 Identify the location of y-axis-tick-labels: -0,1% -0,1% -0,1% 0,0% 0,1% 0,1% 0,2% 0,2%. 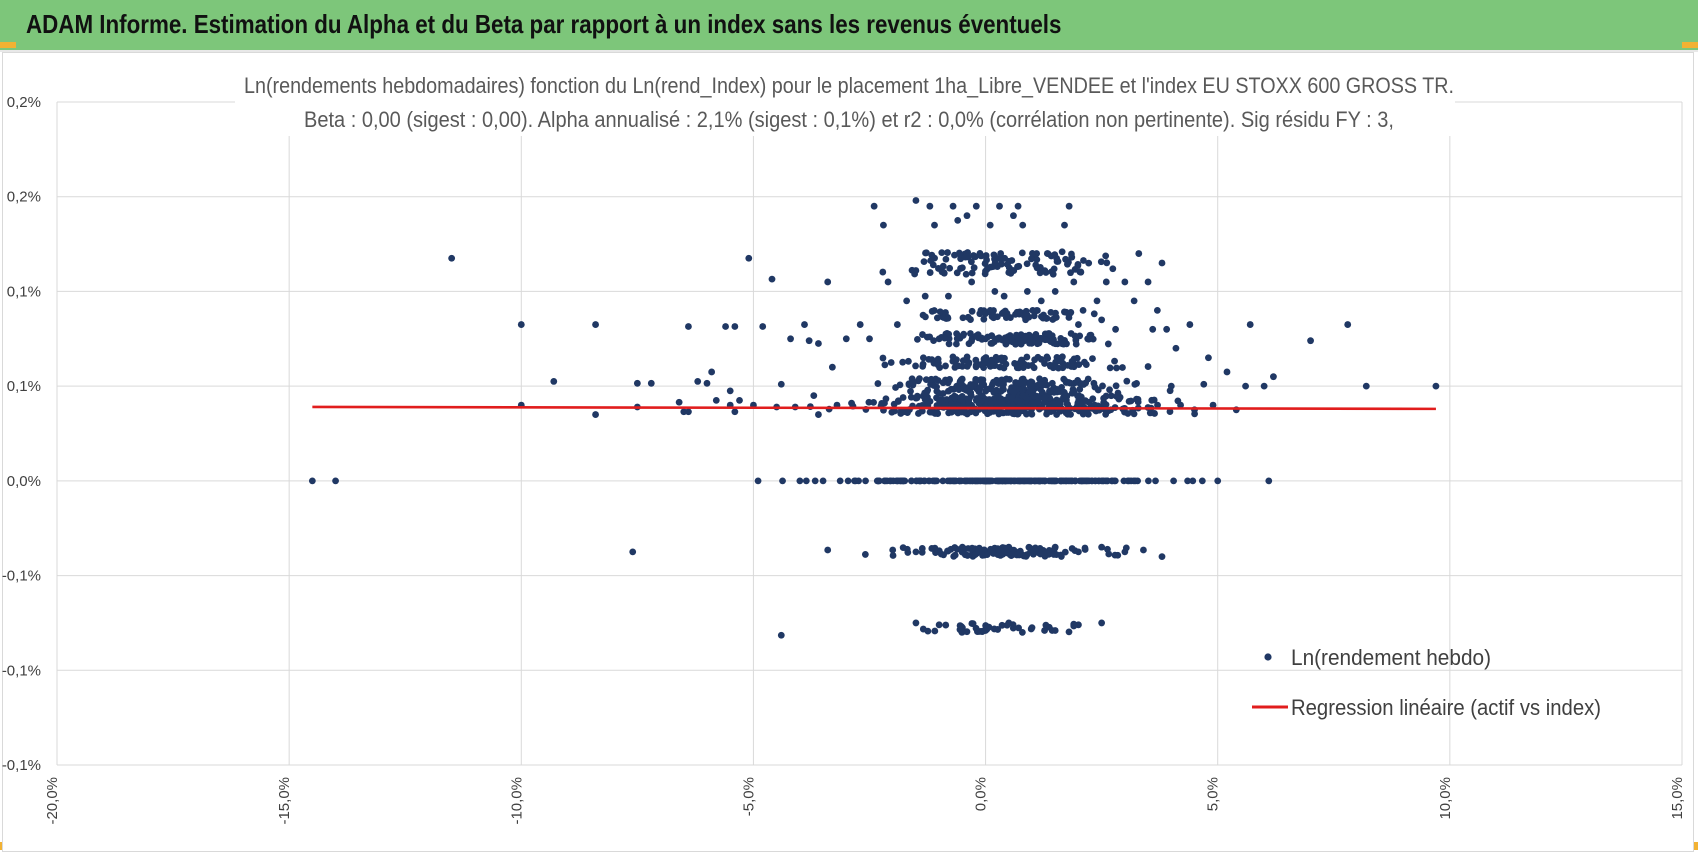
(21, 434).